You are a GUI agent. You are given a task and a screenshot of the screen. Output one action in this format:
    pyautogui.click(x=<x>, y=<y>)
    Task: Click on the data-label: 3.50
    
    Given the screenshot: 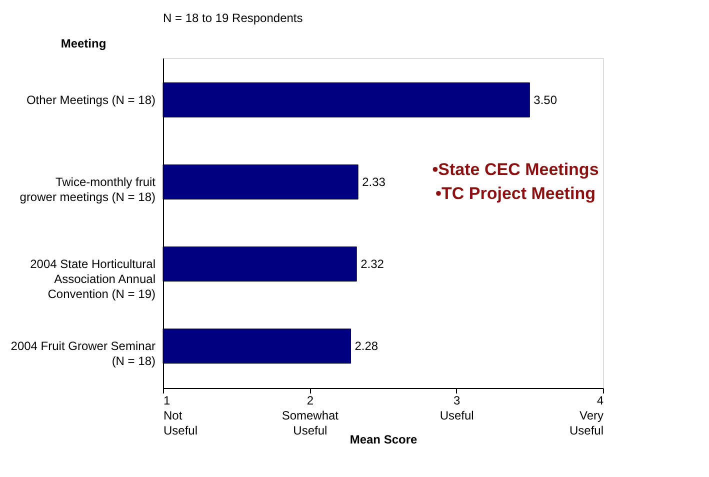 What is the action you would take?
    pyautogui.click(x=546, y=99)
    